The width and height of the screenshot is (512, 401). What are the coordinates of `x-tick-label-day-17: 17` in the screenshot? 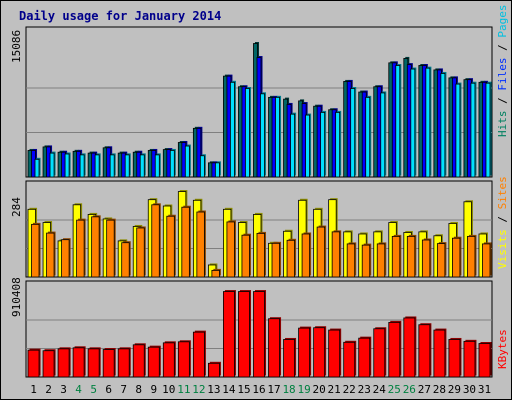 It's located at (273, 389).